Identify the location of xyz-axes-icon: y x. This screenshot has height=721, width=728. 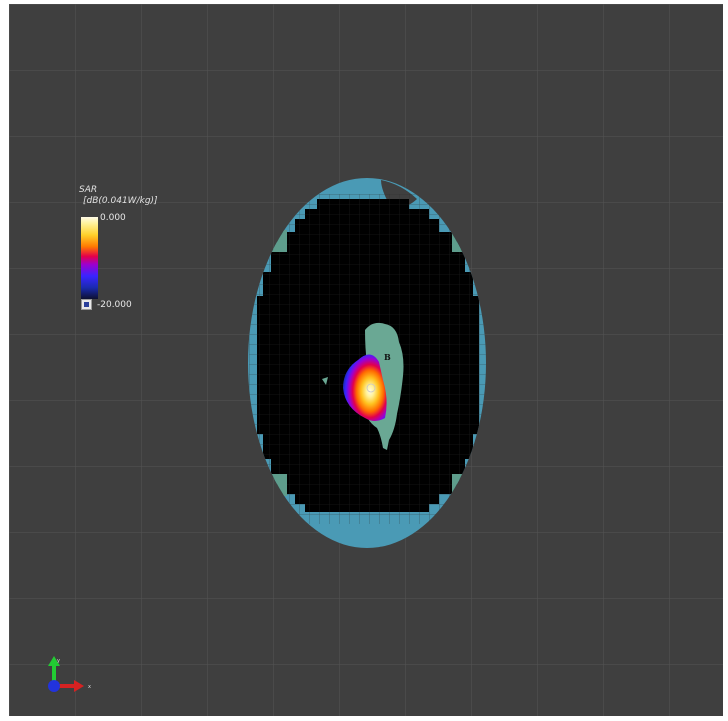
(69, 674).